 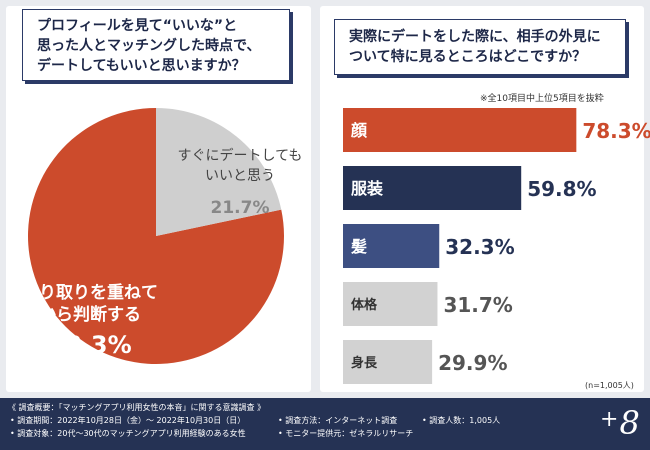 I want to click on survey-count: • 調査人数：1,005人, so click(x=461, y=420).